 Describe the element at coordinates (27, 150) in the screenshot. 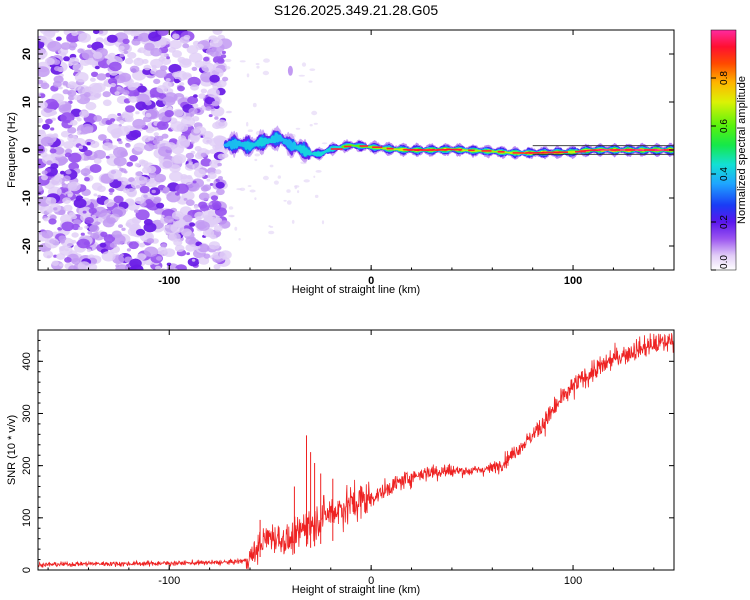

I see `spectrogram-ytick-label: 0` at that location.